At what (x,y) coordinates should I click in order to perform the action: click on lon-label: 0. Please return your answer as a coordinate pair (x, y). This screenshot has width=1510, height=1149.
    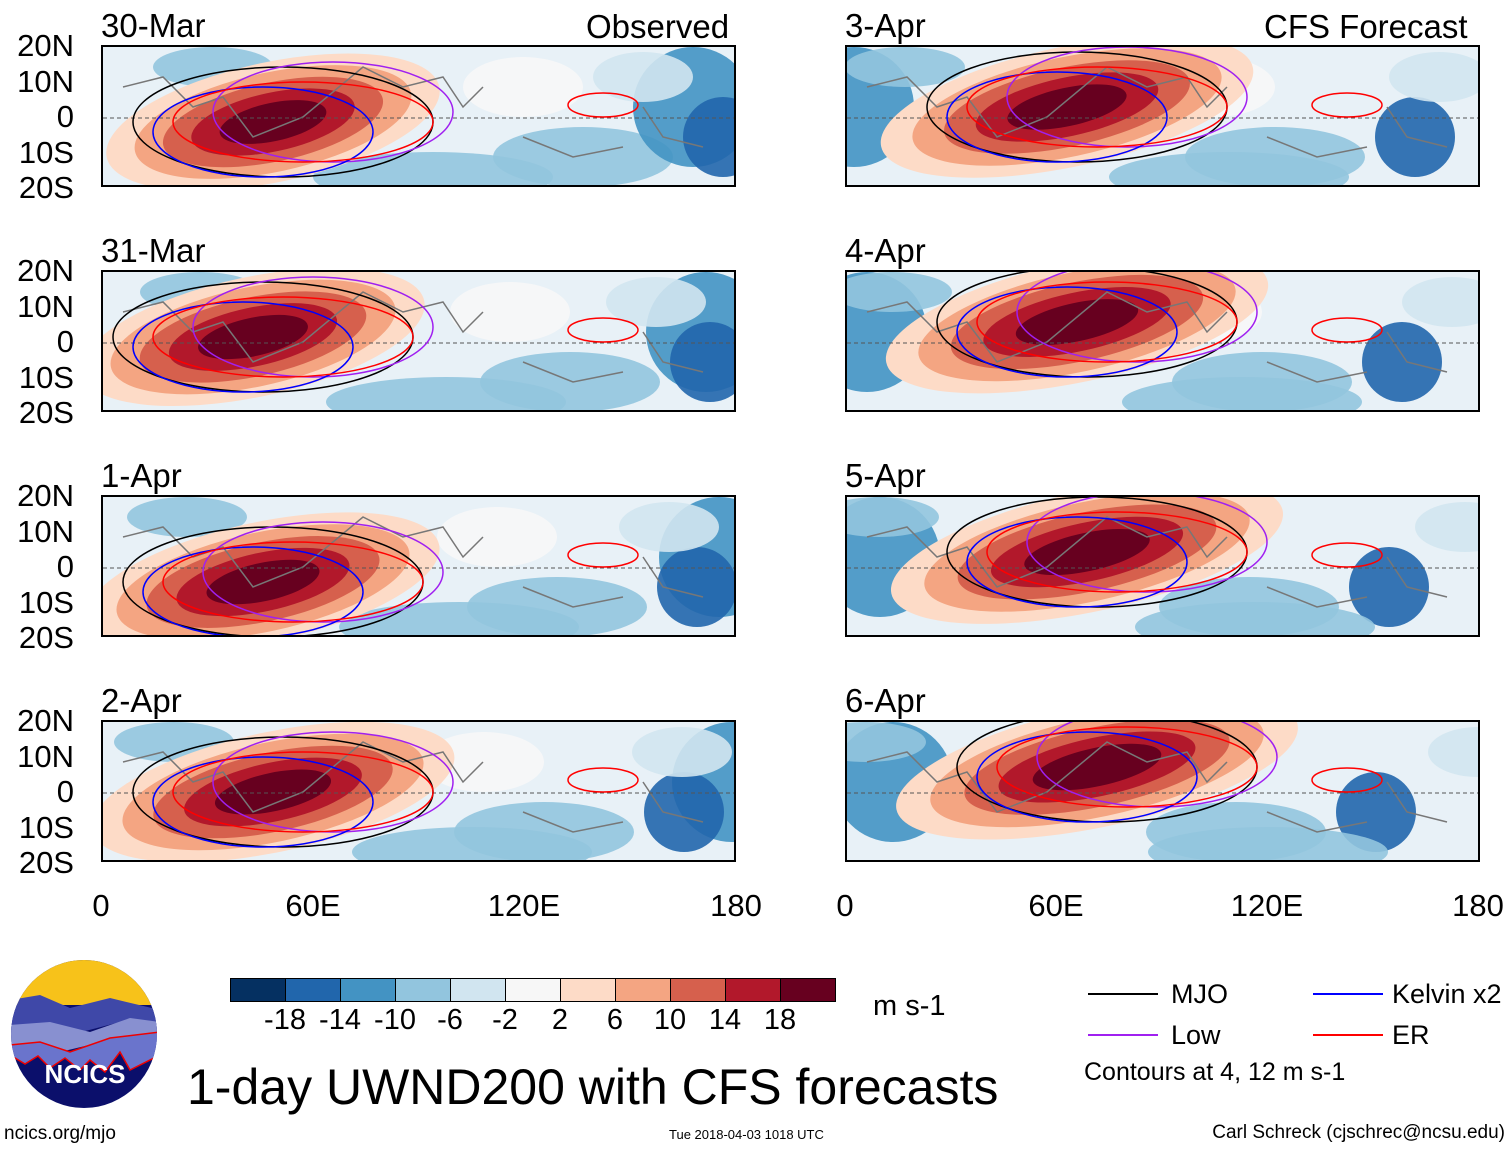
    Looking at the image, I should click on (101, 905).